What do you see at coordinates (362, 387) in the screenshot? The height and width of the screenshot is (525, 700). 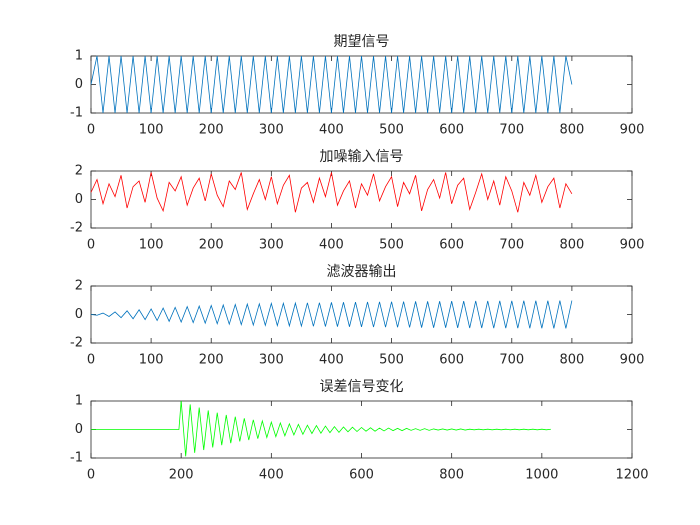 I see `subplot-title: 误差信号变化` at bounding box center [362, 387].